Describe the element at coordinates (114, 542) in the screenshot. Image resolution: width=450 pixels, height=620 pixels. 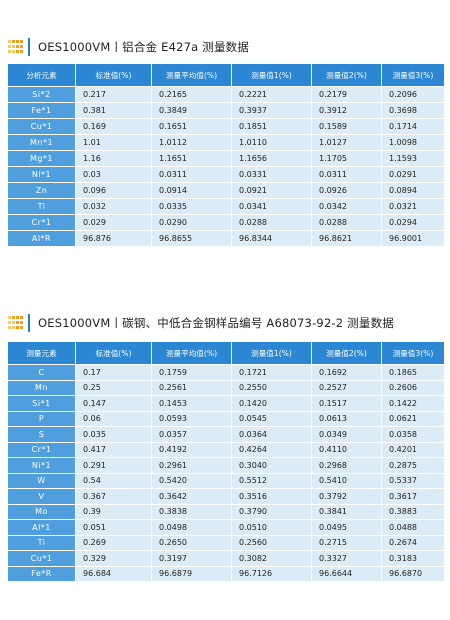
I see `value-cell: 0.269` at that location.